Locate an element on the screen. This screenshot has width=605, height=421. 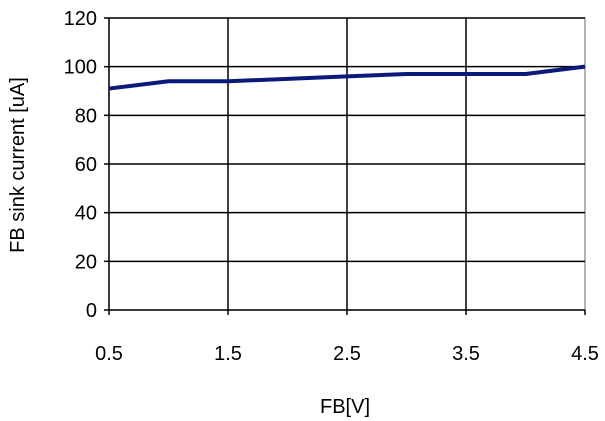
x-axis-title: FB[V] is located at coordinates (345, 407).